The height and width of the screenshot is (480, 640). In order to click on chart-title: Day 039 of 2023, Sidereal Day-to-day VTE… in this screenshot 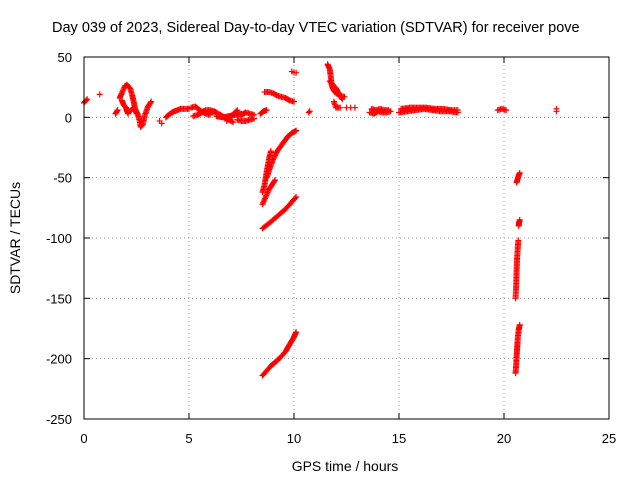, I will do `click(316, 28)`.